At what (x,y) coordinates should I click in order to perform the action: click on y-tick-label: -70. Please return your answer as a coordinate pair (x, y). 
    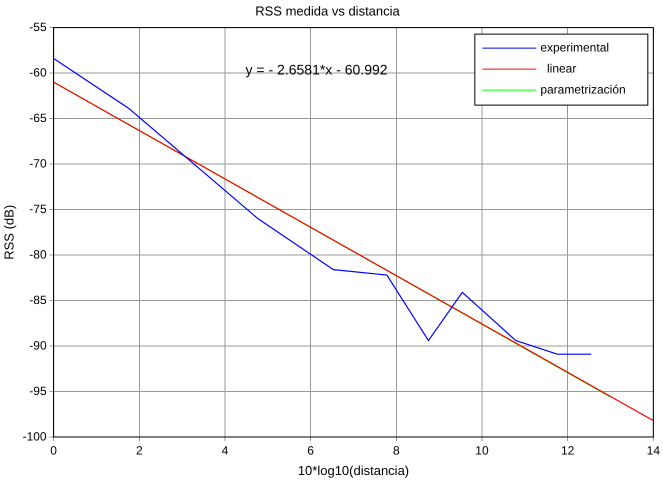
    Looking at the image, I should click on (38, 163).